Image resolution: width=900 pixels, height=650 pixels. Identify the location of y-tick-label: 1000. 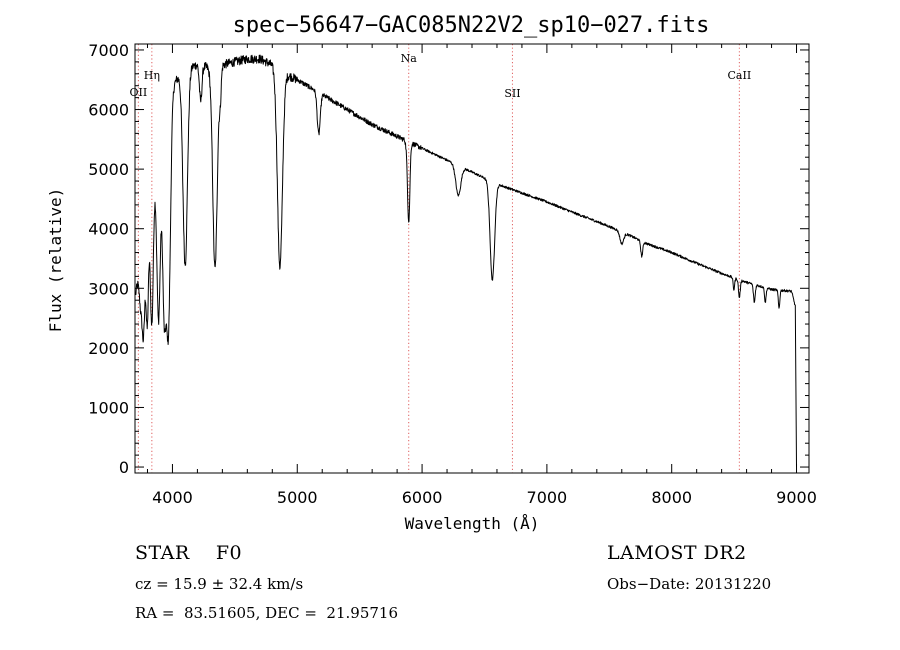
(108, 407).